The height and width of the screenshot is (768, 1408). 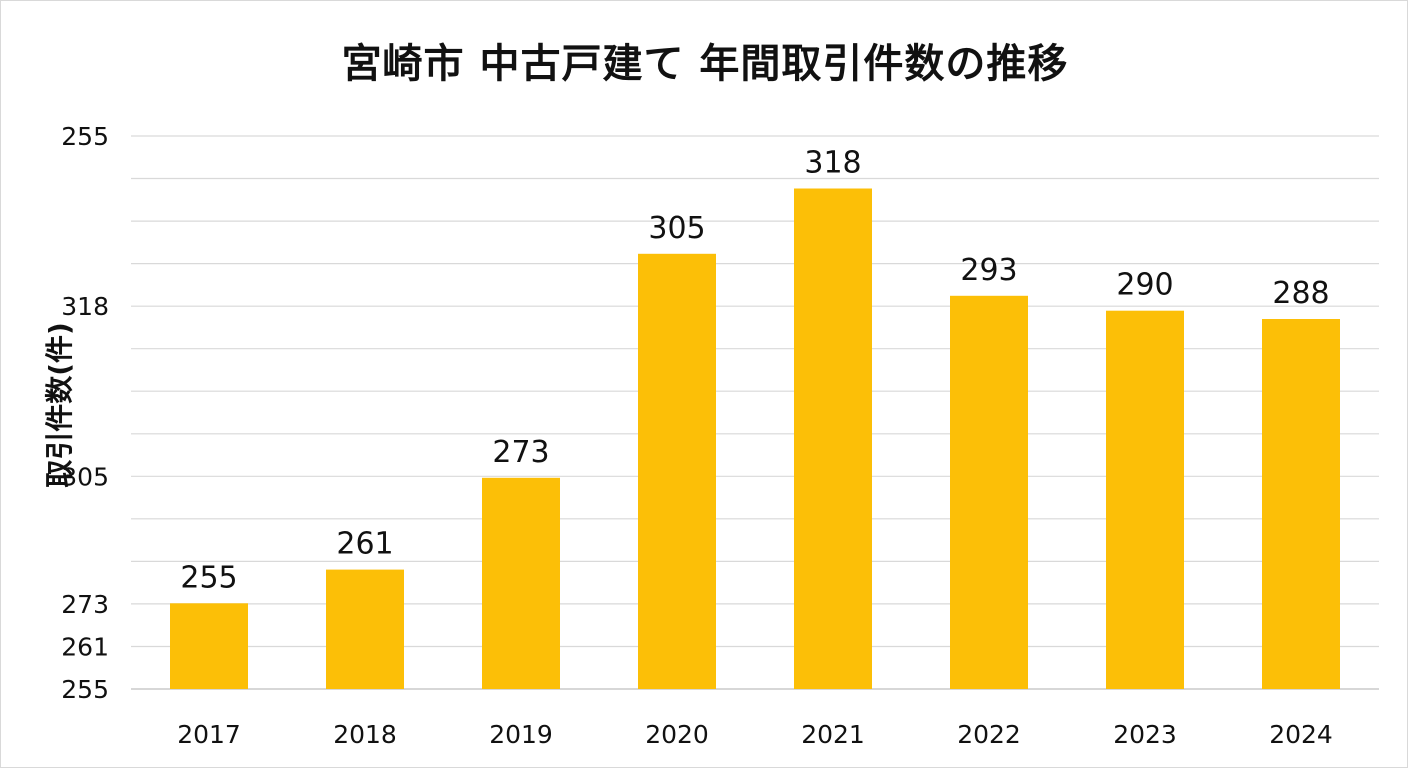 I want to click on x-tick-label-2023: 2023, so click(x=1145, y=734).